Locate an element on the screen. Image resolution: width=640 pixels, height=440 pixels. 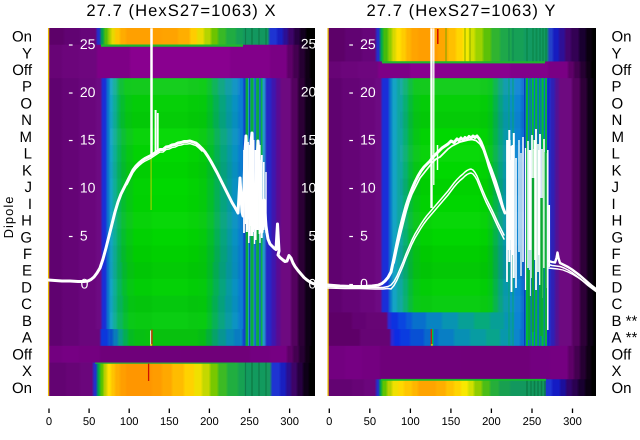
svg-text: Dipole is located at coordinates (8, 217).